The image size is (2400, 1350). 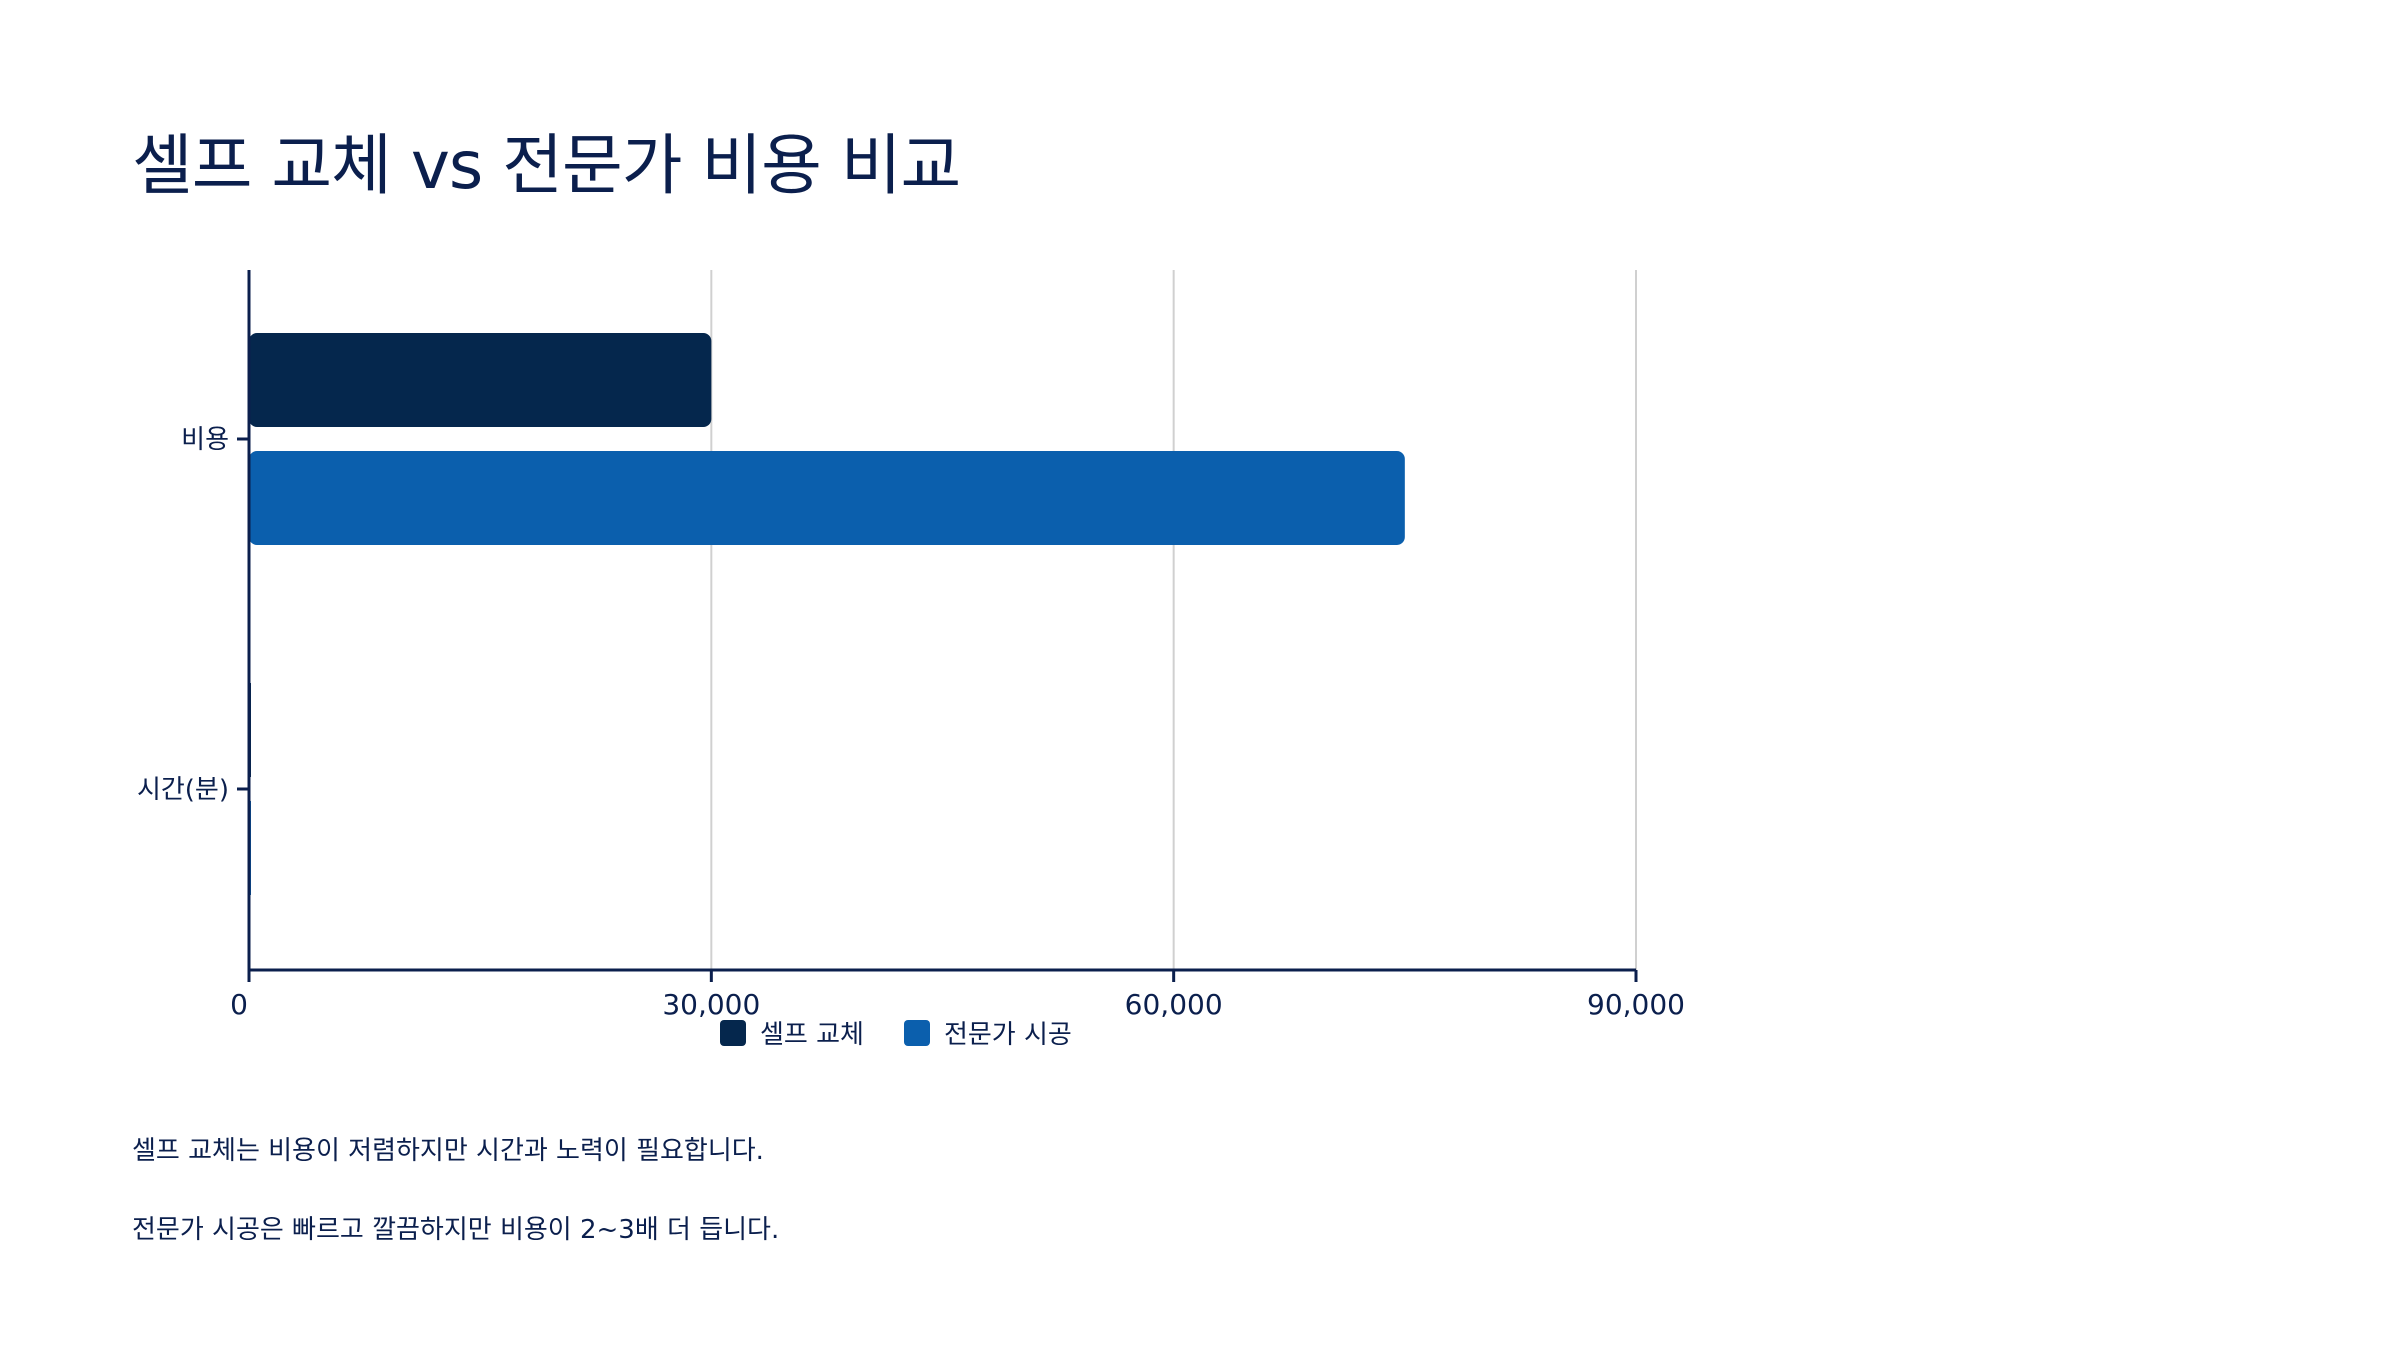 What do you see at coordinates (1007, 1035) in the screenshot?
I see `legend-label-1: 전문가 시공` at bounding box center [1007, 1035].